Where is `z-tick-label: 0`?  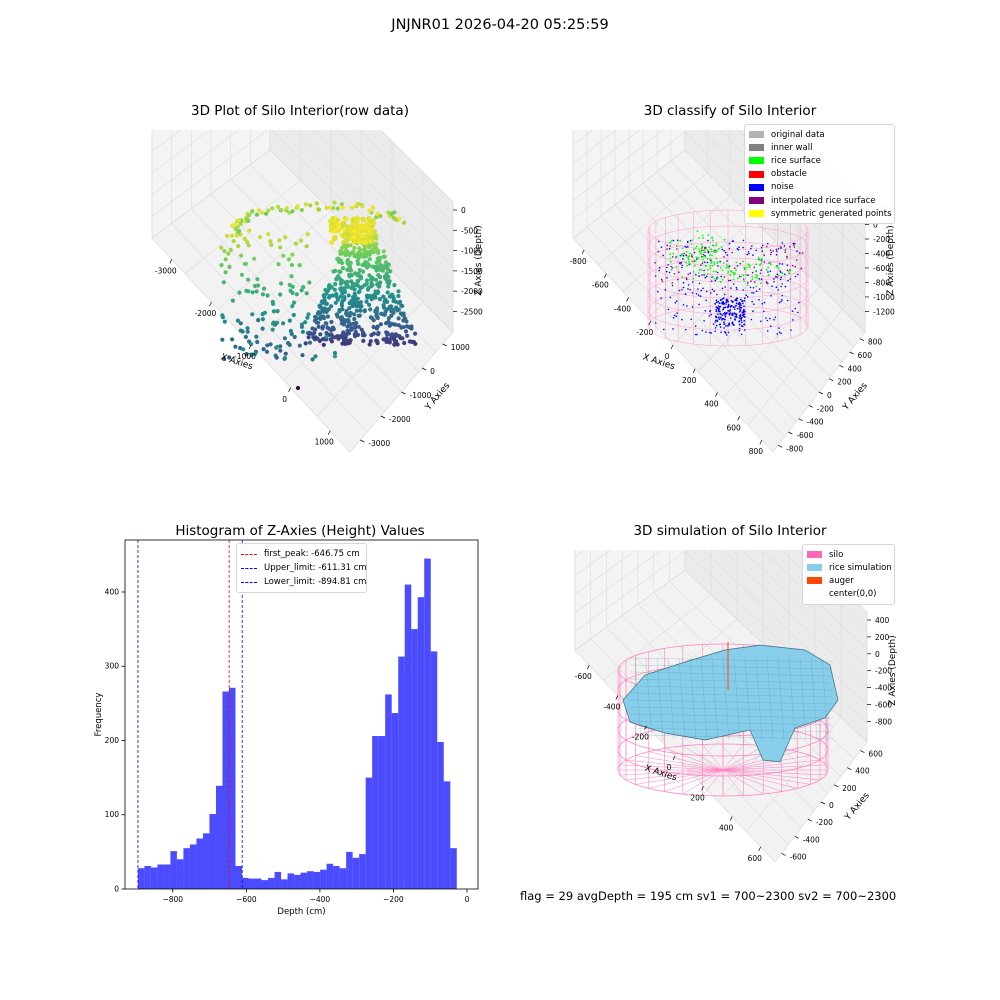
z-tick-label: 0 is located at coordinates (877, 654).